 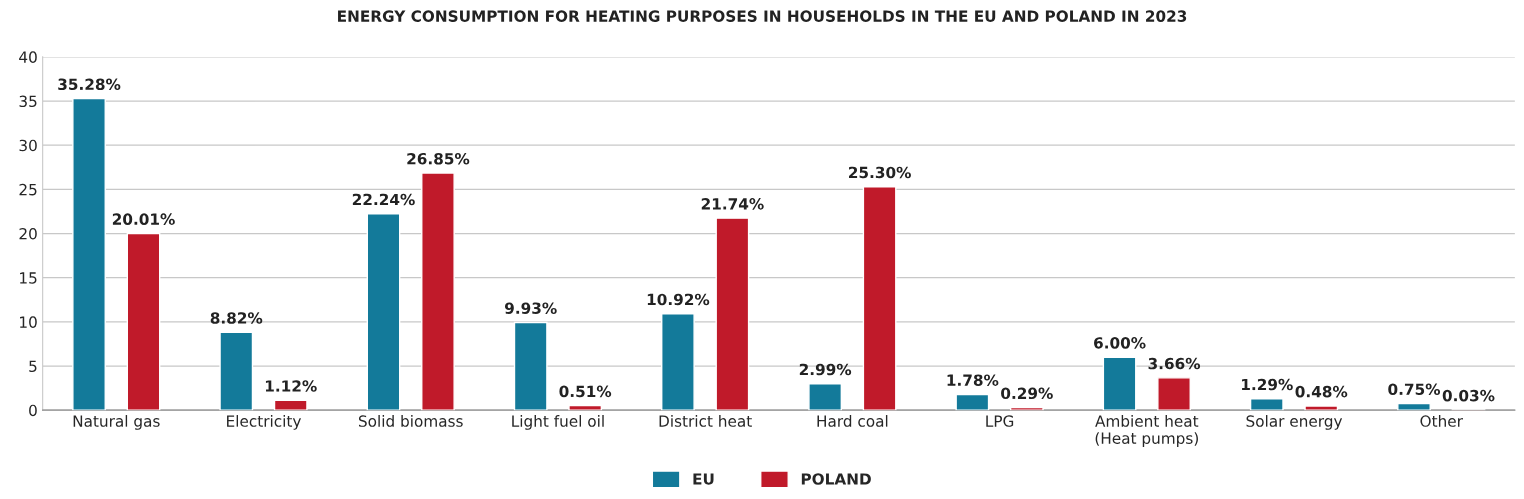 What do you see at coordinates (438, 158) in the screenshot?
I see `data-label: 26.85%` at bounding box center [438, 158].